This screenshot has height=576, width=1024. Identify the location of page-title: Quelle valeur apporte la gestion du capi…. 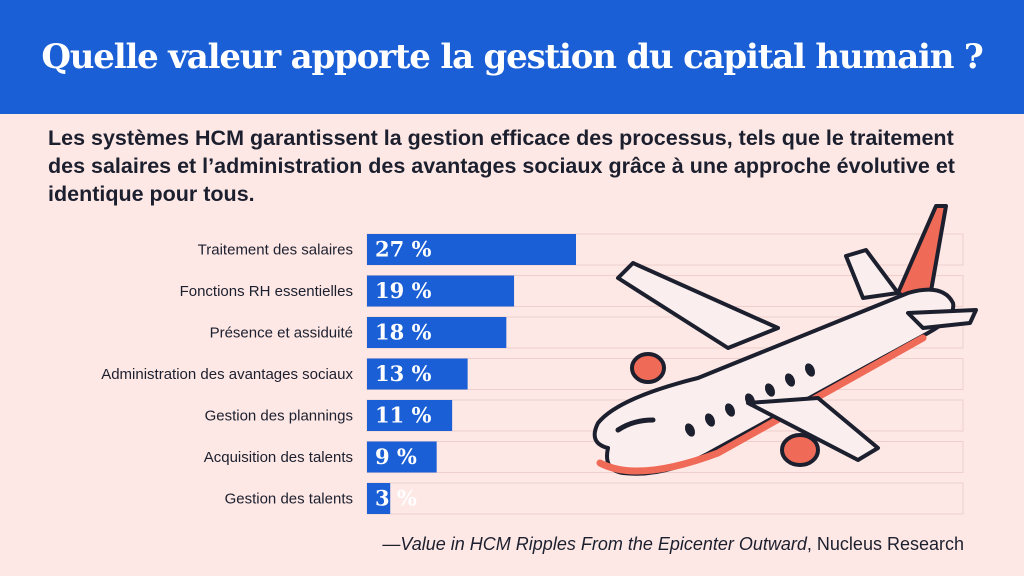
(512, 57).